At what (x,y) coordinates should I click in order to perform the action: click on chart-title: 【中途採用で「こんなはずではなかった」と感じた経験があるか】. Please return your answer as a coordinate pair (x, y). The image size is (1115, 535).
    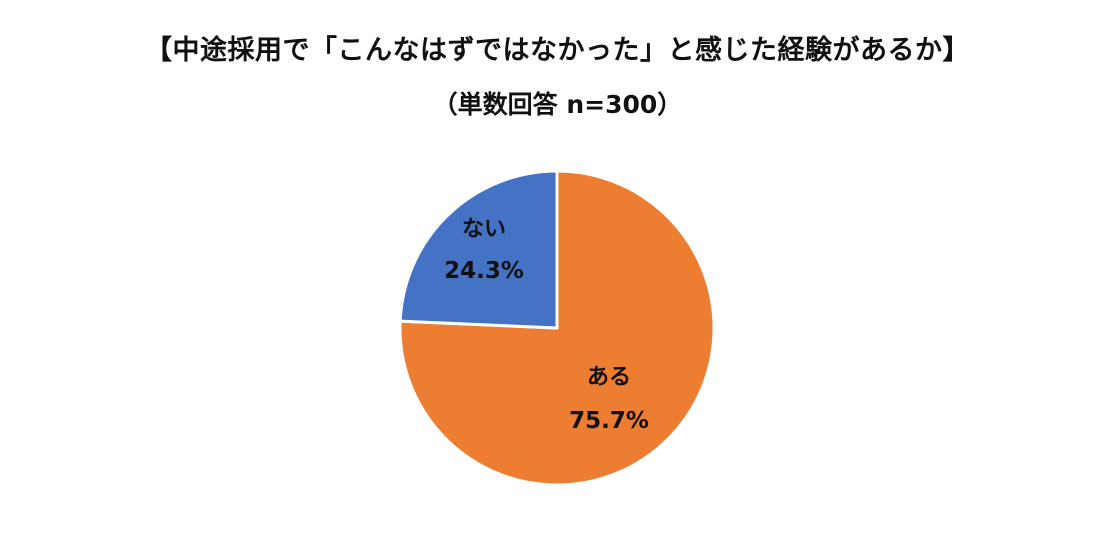
    Looking at the image, I should click on (557, 50).